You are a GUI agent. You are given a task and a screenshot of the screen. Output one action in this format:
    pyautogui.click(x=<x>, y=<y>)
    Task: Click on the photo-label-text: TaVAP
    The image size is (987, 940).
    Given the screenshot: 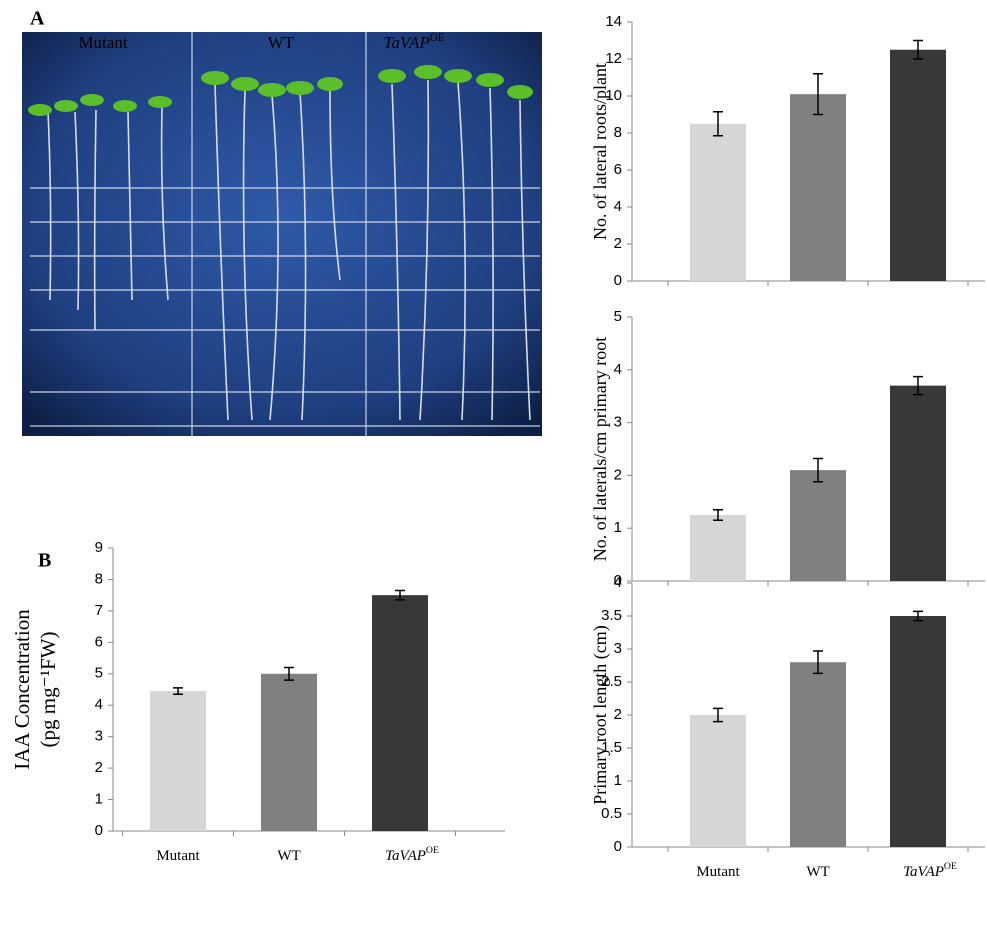 What is the action you would take?
    pyautogui.click(x=406, y=42)
    